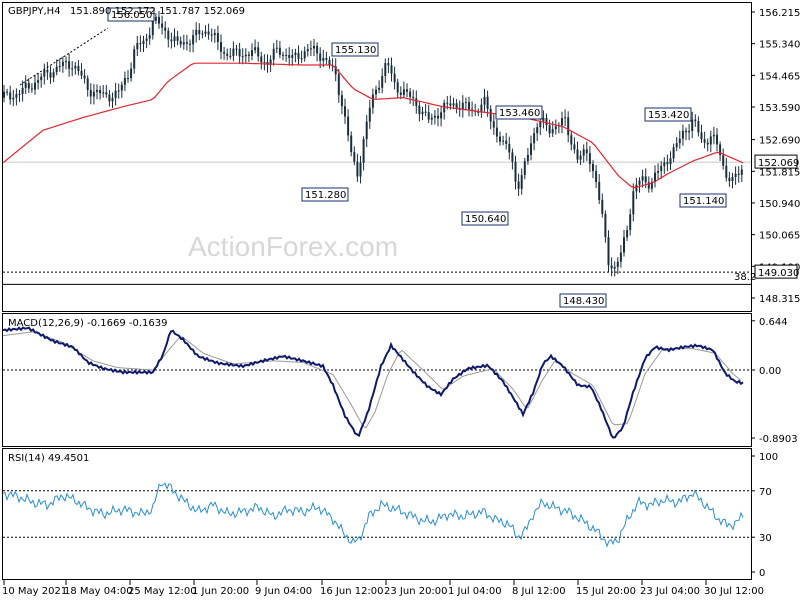  I want to click on time-tick-label: 16 Jun 12:00, so click(352, 591).